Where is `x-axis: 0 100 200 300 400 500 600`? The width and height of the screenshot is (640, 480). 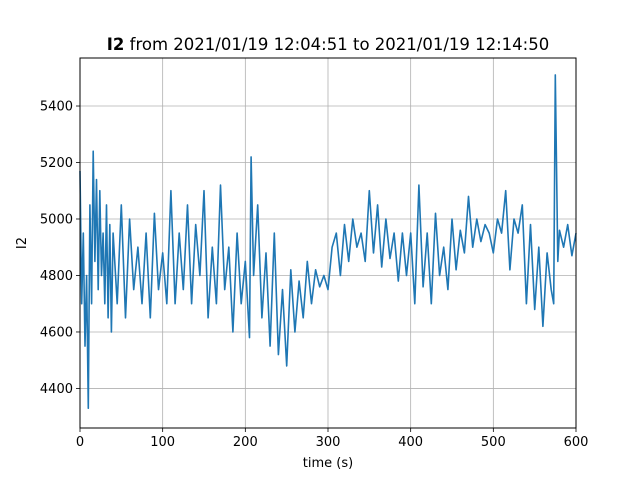 x-axis: 0 100 200 300 400 500 600 is located at coordinates (332, 439).